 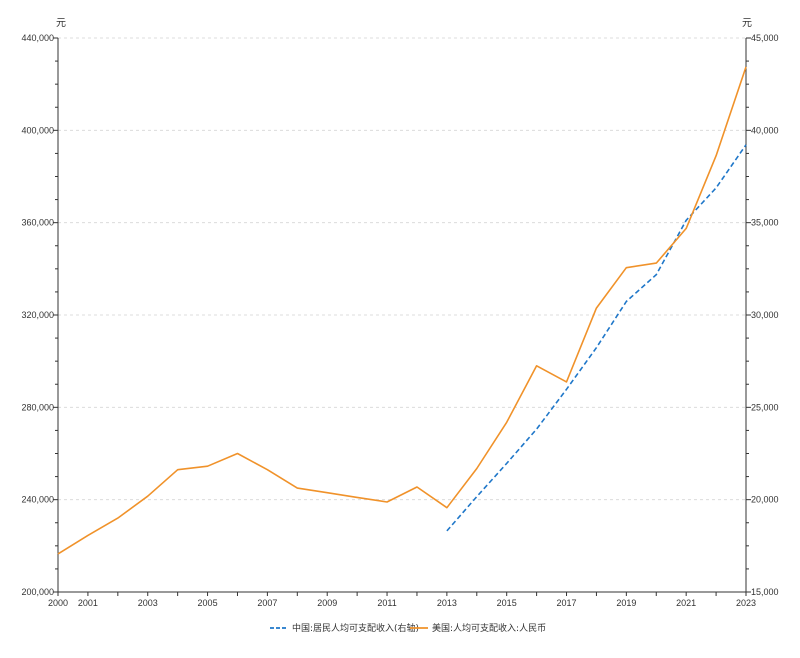 What do you see at coordinates (37, 223) in the screenshot?
I see `left-tick-label: 360,000` at bounding box center [37, 223].